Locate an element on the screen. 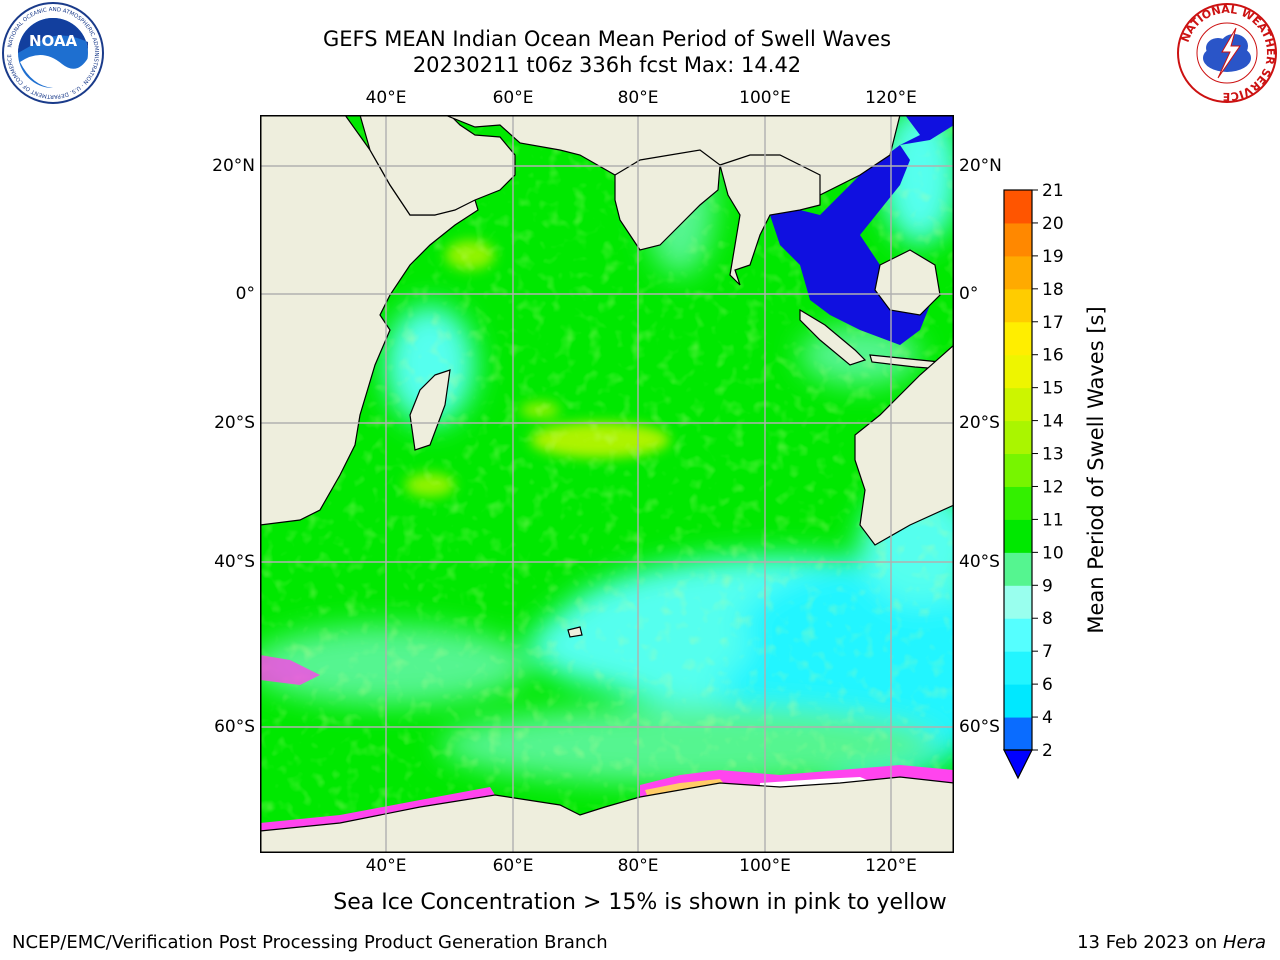  lon-tick-top-120e: 120°E is located at coordinates (891, 98).